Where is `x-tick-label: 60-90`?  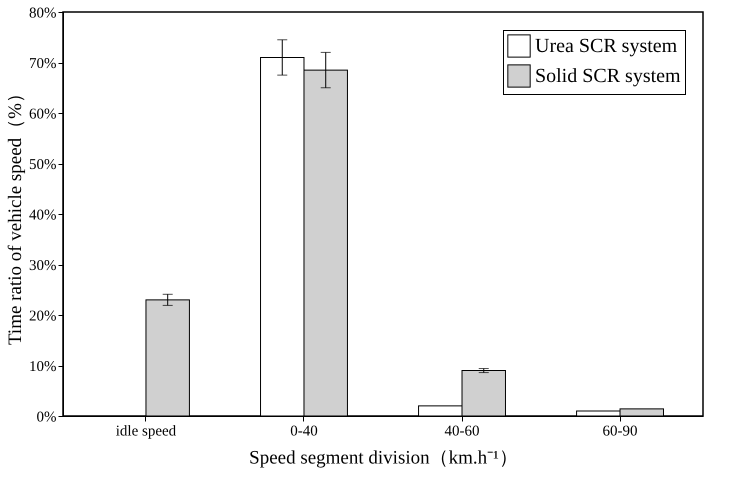
x-tick-label: 60-90 is located at coordinates (620, 432).